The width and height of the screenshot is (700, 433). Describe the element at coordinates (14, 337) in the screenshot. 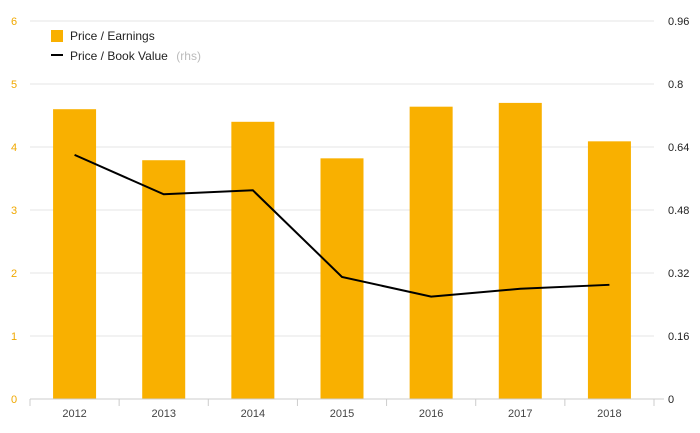

I see `left-tick-label: 1` at that location.